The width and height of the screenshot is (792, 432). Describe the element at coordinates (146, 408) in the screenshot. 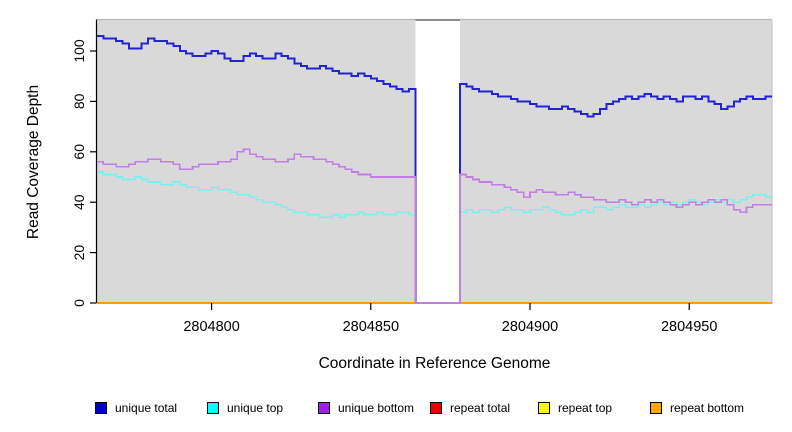

I see `legend-label: unique total` at that location.